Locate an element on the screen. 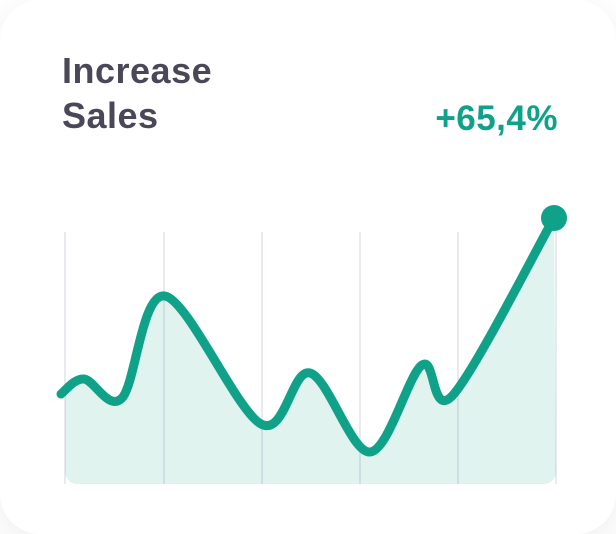 The height and width of the screenshot is (534, 616). delta-percentage-label: +65,4% is located at coordinates (496, 118).